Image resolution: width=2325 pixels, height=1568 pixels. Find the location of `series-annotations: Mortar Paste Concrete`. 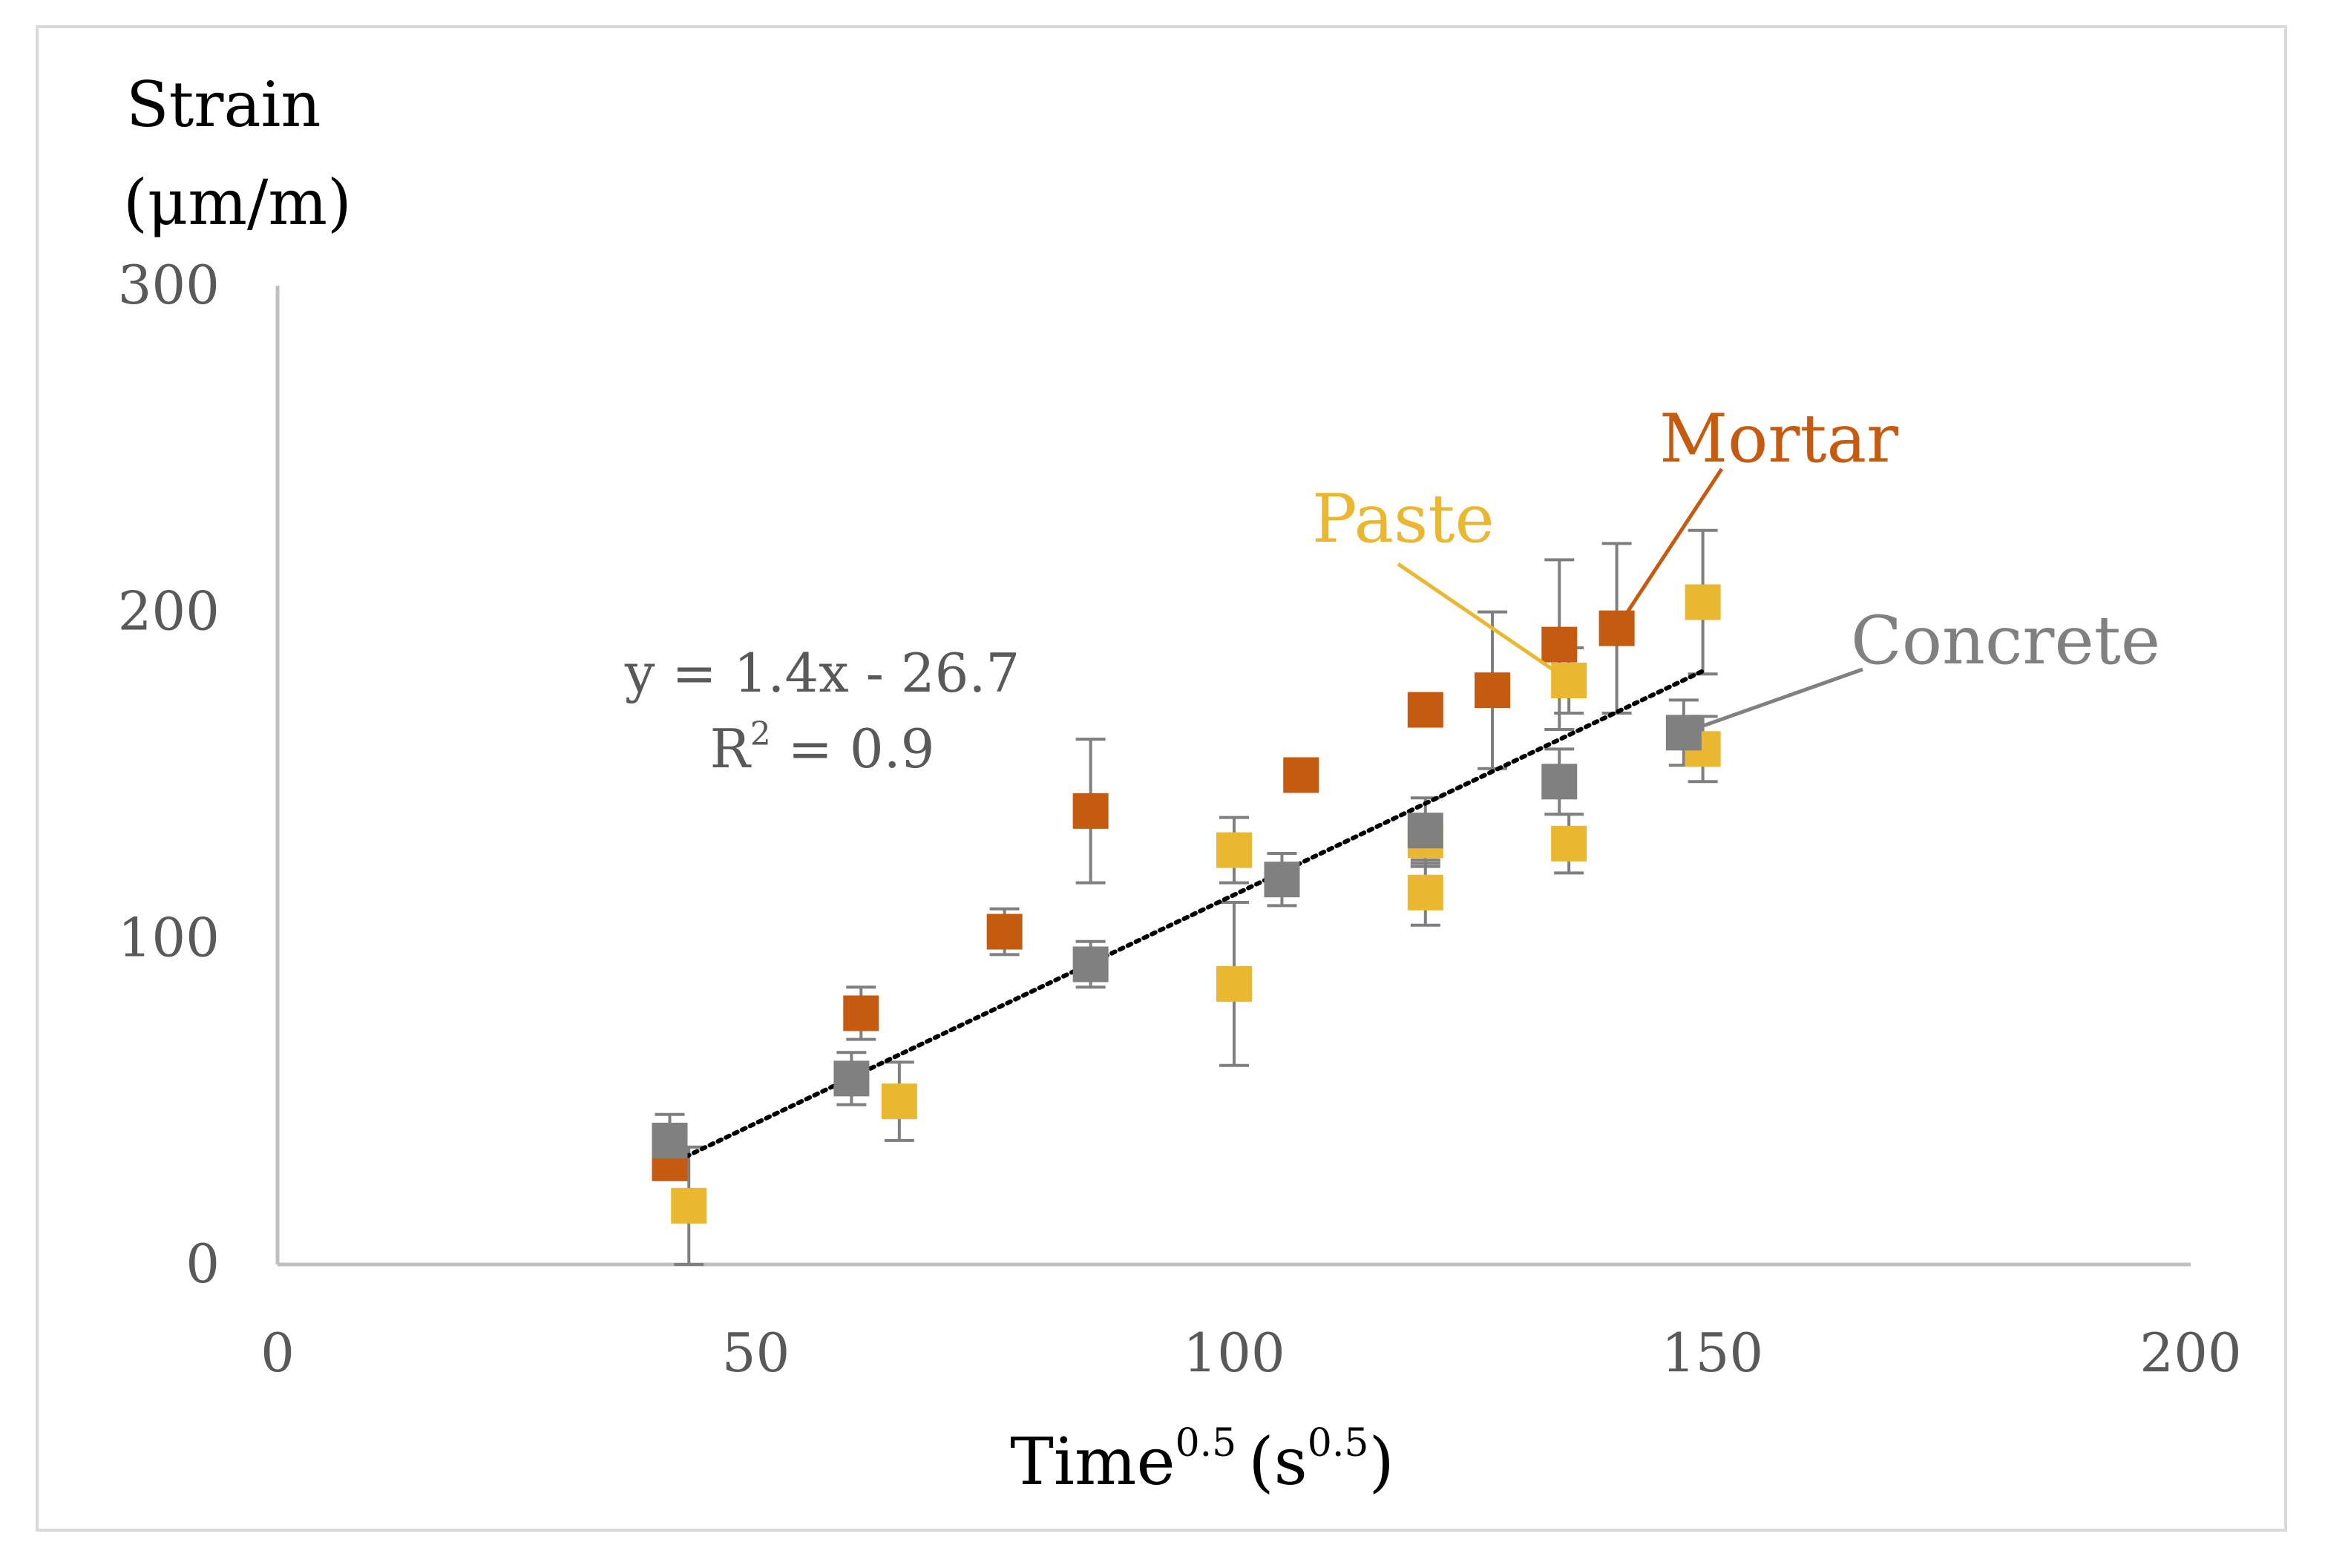

series-annotations: Mortar Paste Concrete is located at coordinates (1736, 567).